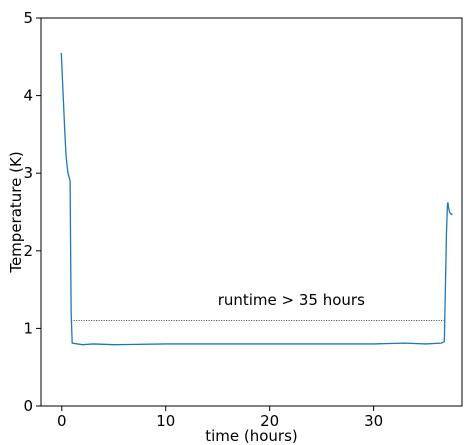 The width and height of the screenshot is (464, 445). I want to click on y-tick-label: 2, so click(28, 251).